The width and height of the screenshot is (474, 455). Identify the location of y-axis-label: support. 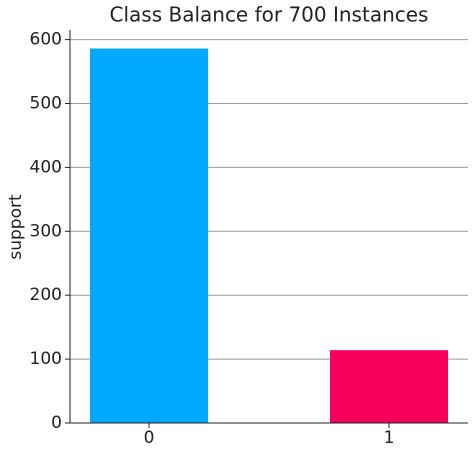
(16, 227).